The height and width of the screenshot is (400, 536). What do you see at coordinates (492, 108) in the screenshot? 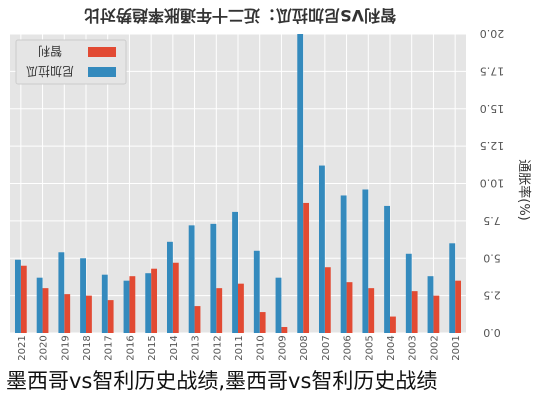
I see `y-tick-label: 15.0` at bounding box center [492, 108].